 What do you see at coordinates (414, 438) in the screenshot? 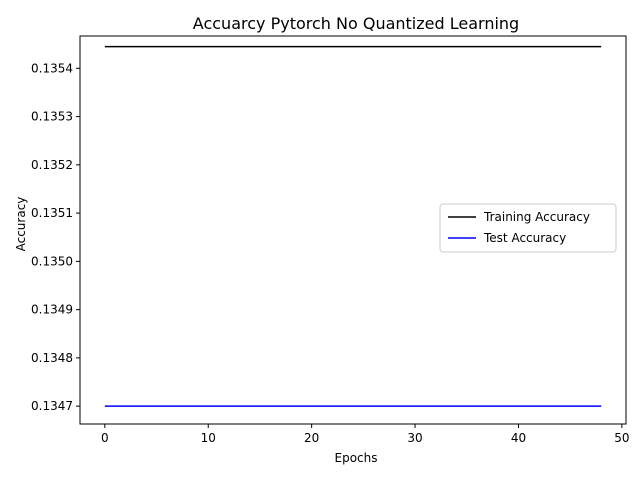
I see `x-tick-label: 30` at bounding box center [414, 438].